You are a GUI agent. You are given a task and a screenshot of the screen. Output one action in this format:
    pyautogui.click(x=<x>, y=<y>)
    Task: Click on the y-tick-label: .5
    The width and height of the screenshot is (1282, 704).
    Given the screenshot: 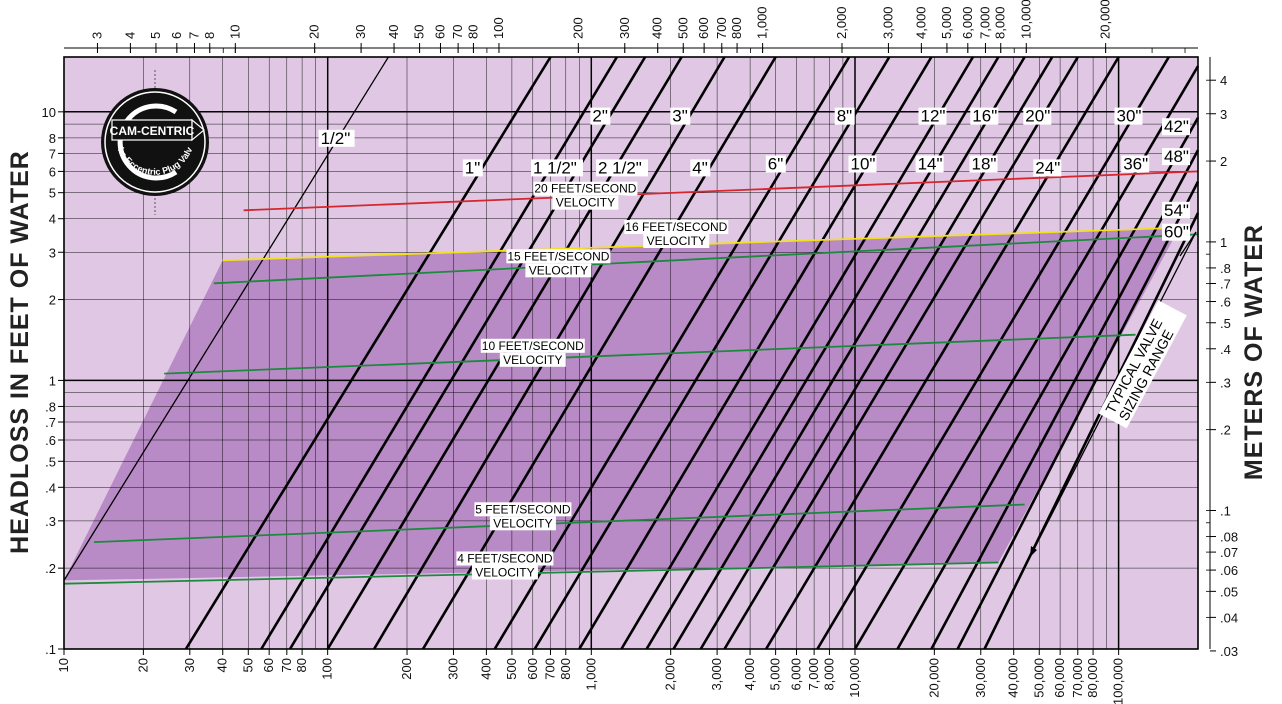 What is the action you would take?
    pyautogui.click(x=50, y=461)
    